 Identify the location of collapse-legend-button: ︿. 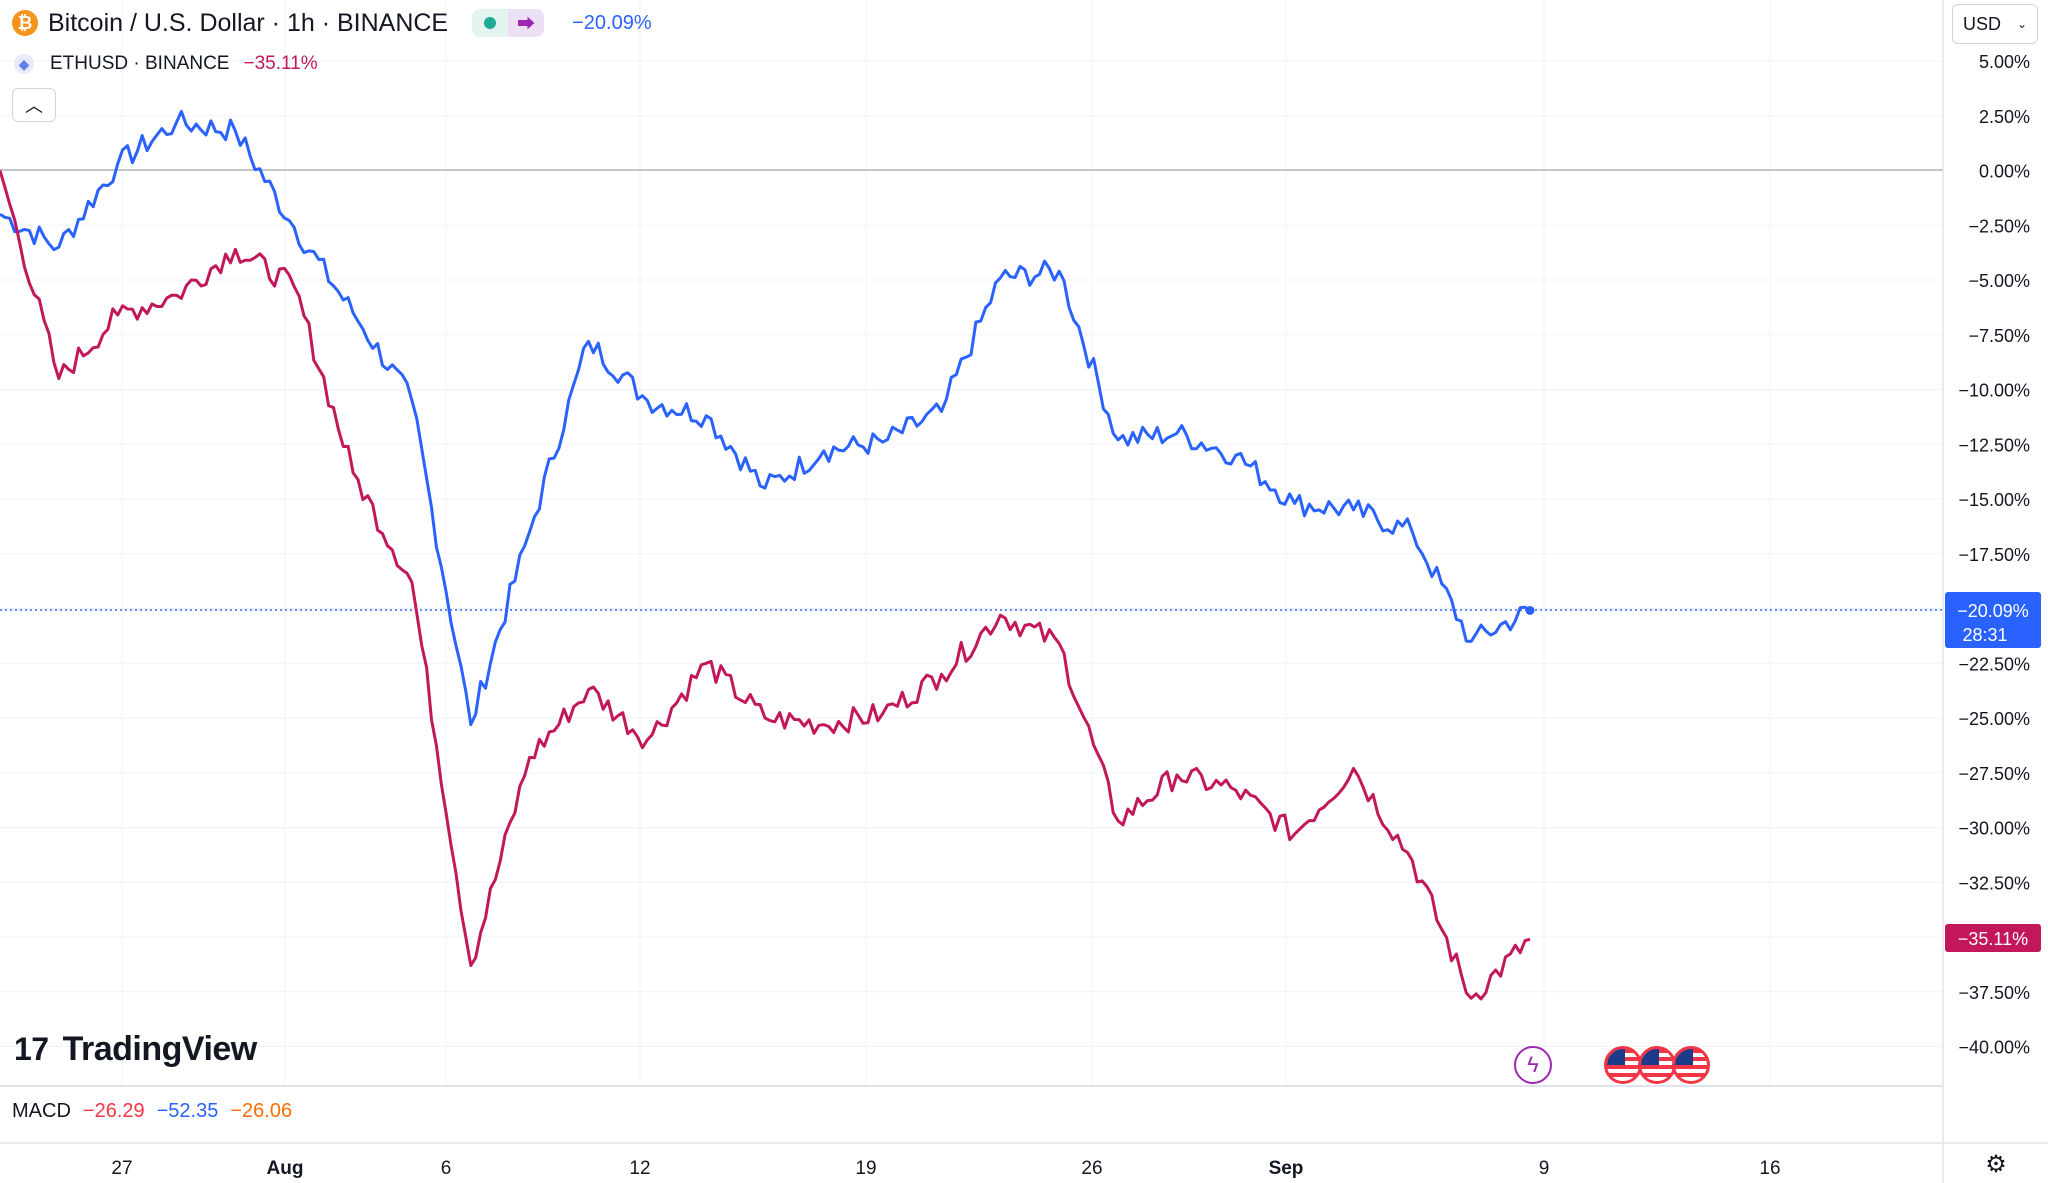
(34, 105).